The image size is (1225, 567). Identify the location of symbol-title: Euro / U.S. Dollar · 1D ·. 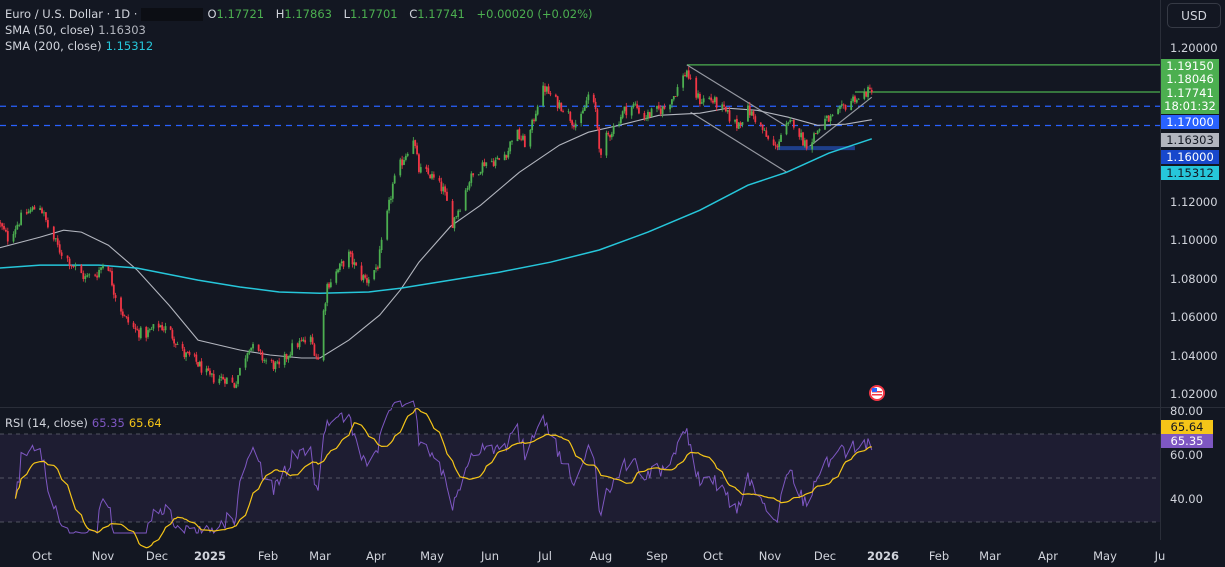
(71, 14).